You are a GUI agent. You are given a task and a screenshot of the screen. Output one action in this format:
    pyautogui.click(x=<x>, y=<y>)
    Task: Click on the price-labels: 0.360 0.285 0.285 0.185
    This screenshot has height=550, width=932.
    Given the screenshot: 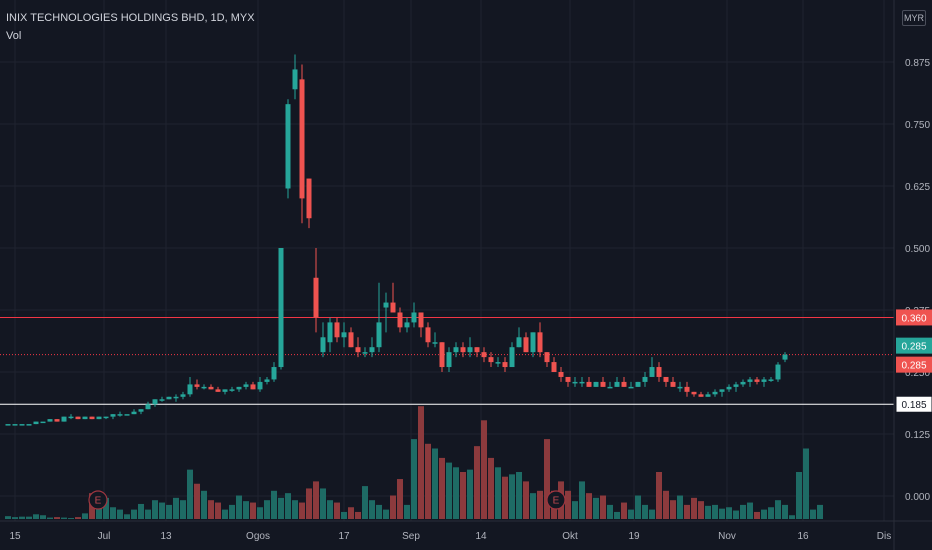 What is the action you would take?
    pyautogui.click(x=913, y=361)
    